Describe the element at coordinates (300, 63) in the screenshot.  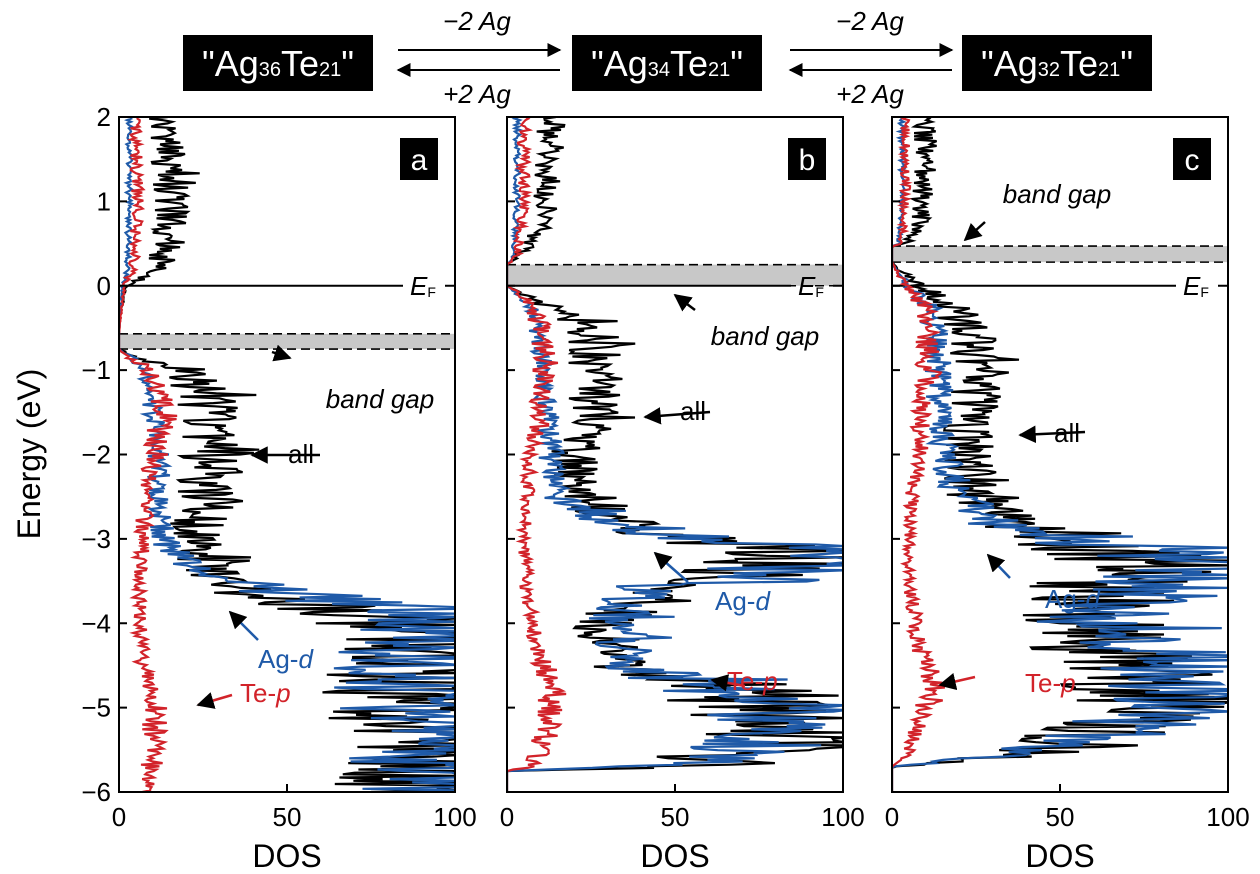
I see `formula-1-te: Te` at that location.